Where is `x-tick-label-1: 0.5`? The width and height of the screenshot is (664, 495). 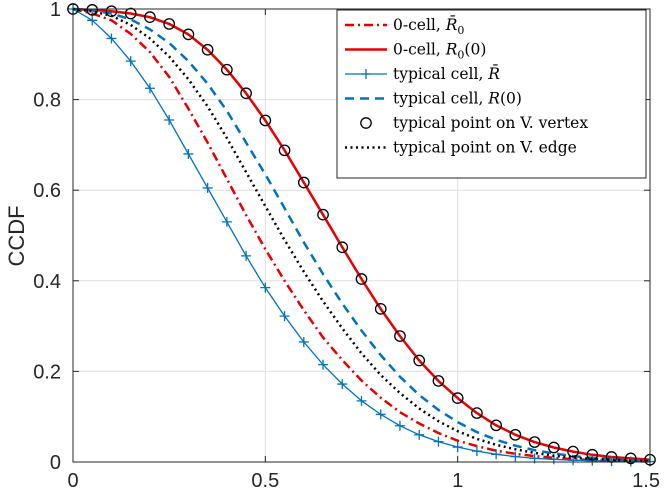 x-tick-label-1: 0.5 is located at coordinates (265, 481).